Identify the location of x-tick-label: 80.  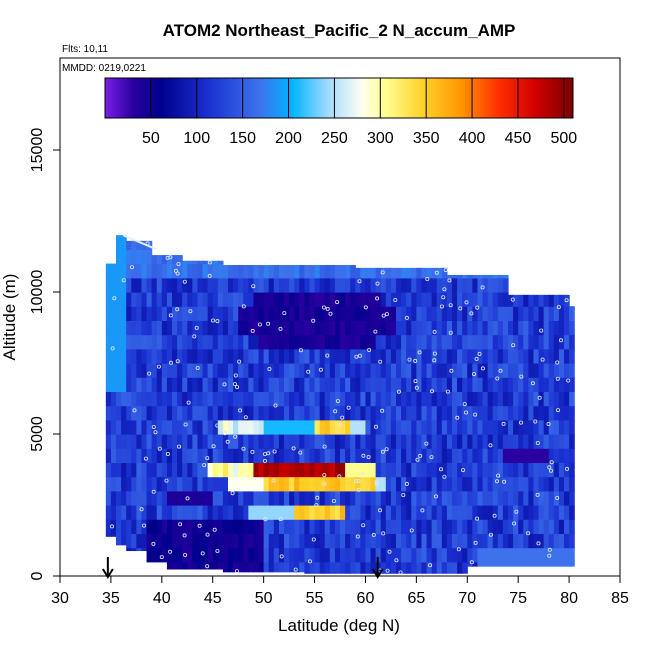
(569, 598).